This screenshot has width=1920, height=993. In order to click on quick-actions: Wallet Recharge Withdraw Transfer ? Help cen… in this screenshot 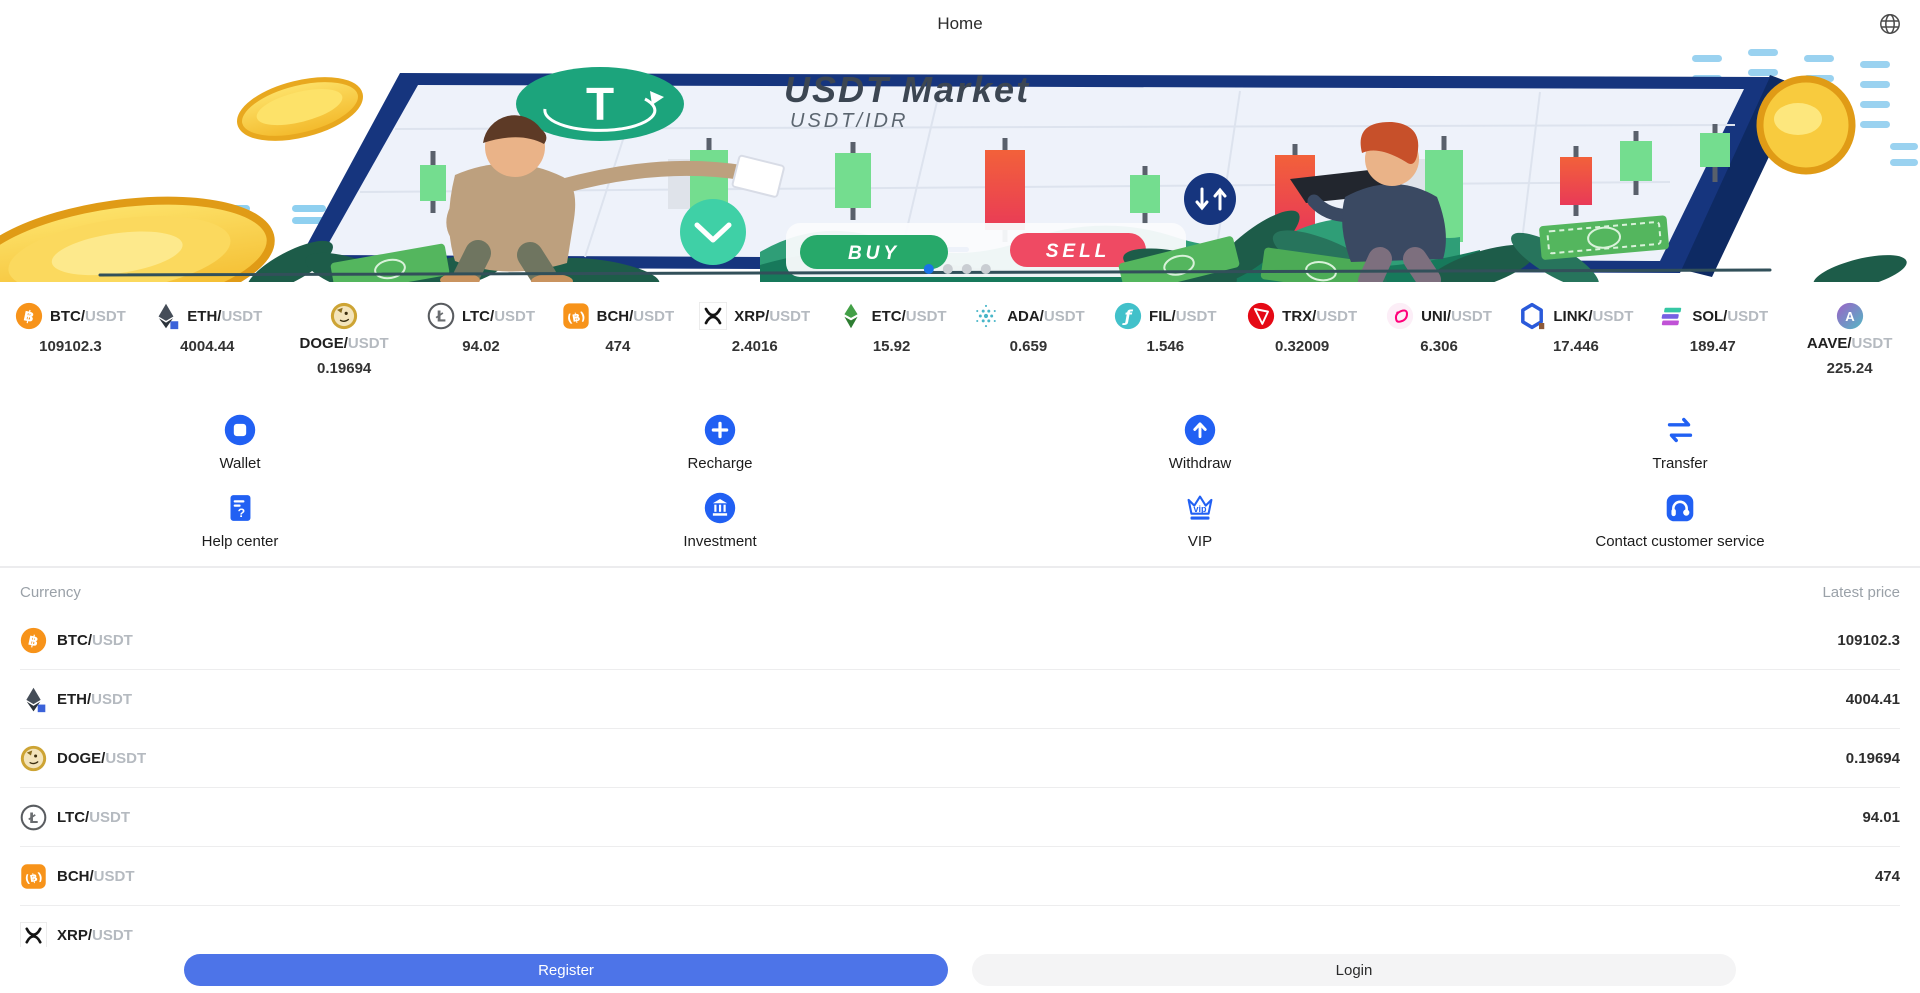, I will do `click(960, 480)`.